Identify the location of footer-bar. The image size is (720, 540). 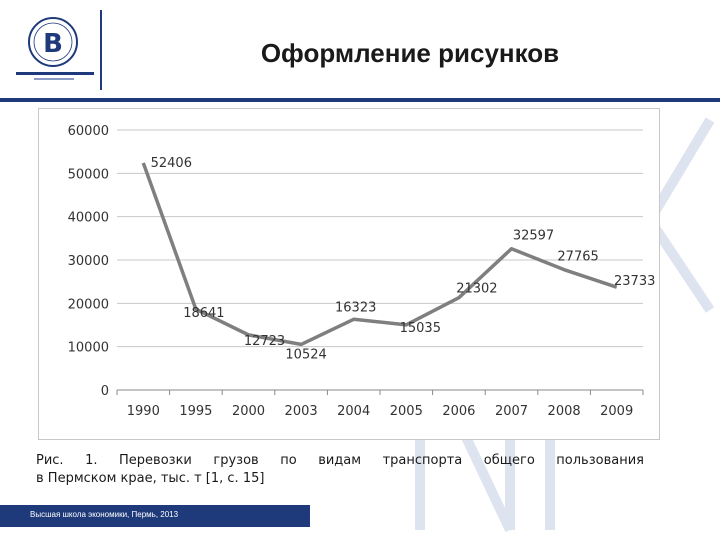
(155, 516).